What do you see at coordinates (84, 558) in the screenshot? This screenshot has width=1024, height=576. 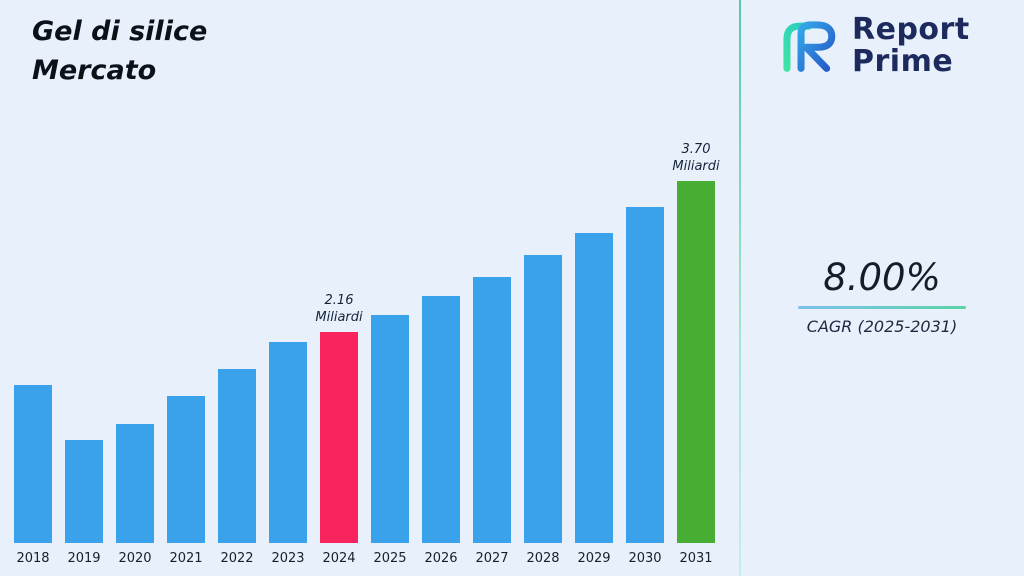 I see `x-tick-2019: 2019` at bounding box center [84, 558].